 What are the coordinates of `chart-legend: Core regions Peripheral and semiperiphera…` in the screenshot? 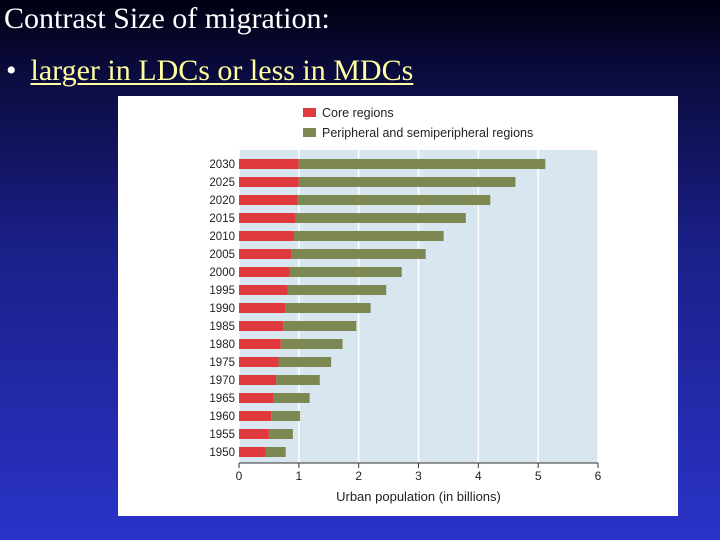 It's located at (418, 123).